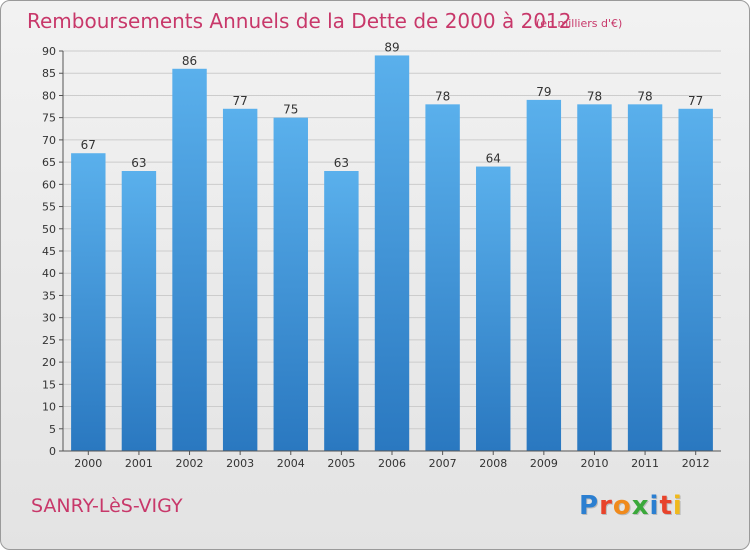 This screenshot has height=550, width=750. Describe the element at coordinates (49, 162) in the screenshot. I see `y-tick-label: 65` at that location.